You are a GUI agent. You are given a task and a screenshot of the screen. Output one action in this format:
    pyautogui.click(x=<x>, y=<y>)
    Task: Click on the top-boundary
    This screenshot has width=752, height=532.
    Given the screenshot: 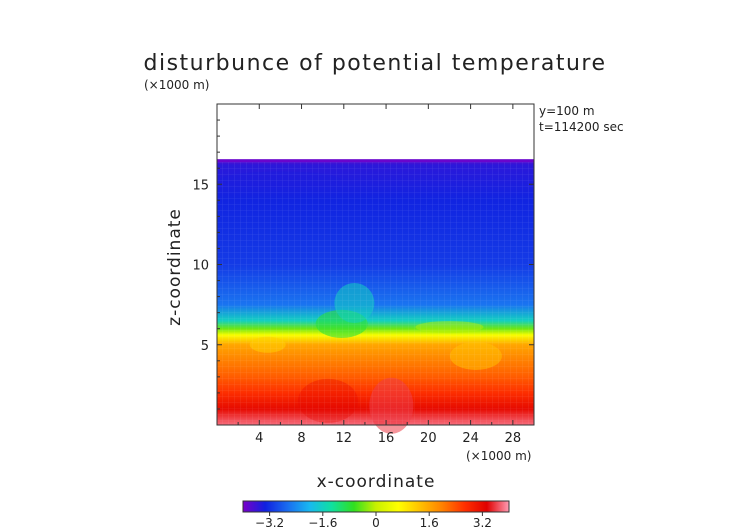 What is the action you would take?
    pyautogui.click(x=375, y=161)
    